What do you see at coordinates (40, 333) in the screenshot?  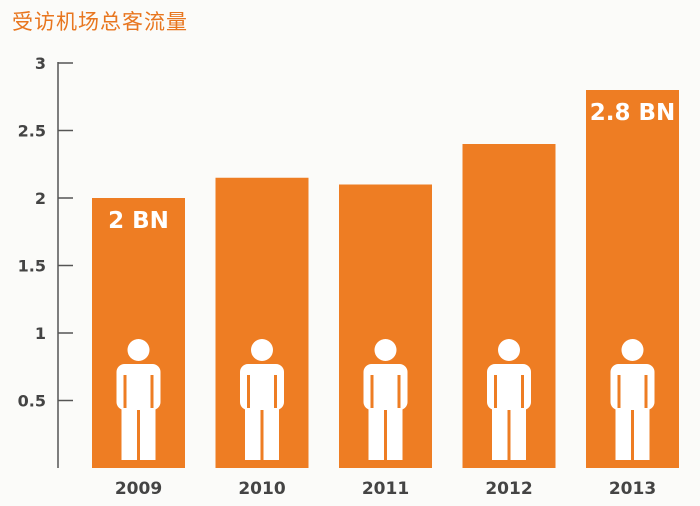 I see `y-tick-label: 1` at bounding box center [40, 333].